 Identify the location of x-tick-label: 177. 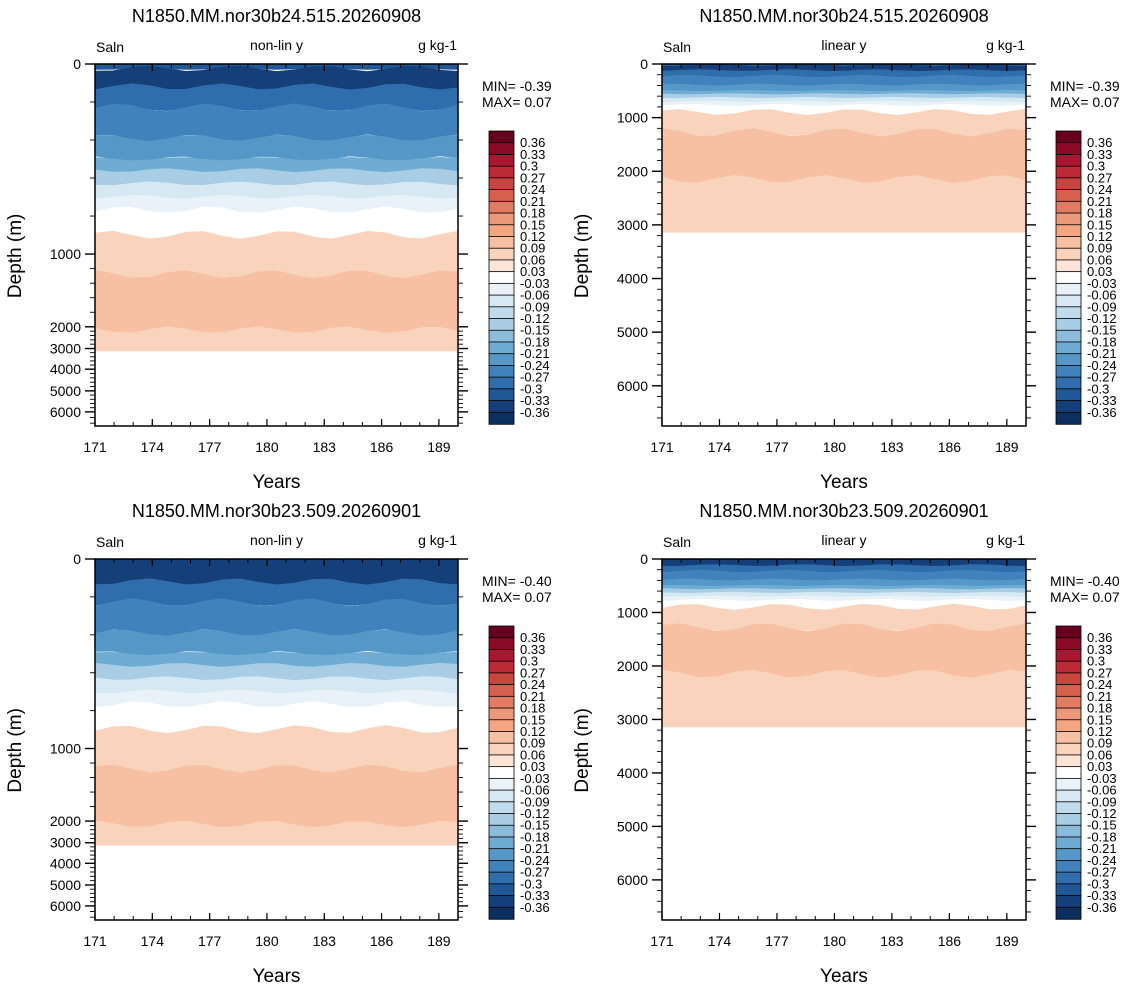
(777, 941).